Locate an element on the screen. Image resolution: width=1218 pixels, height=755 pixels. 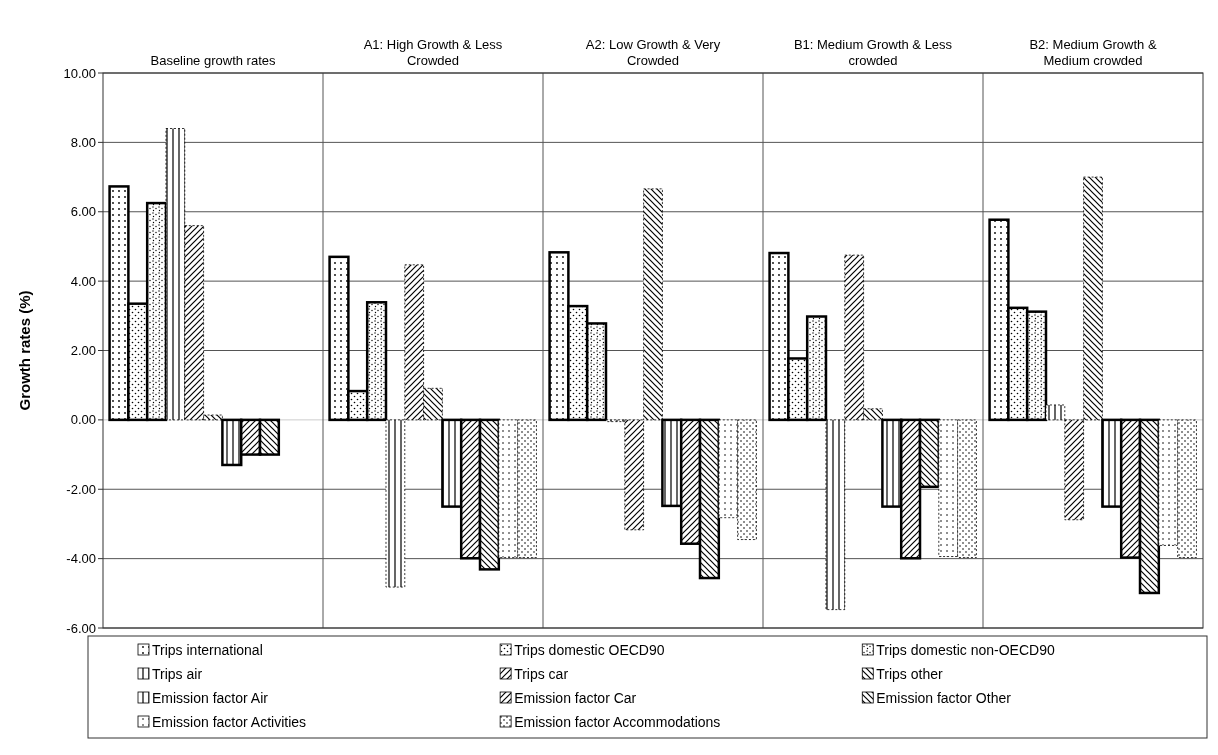
legend-label: Trips international is located at coordinates (207, 649).